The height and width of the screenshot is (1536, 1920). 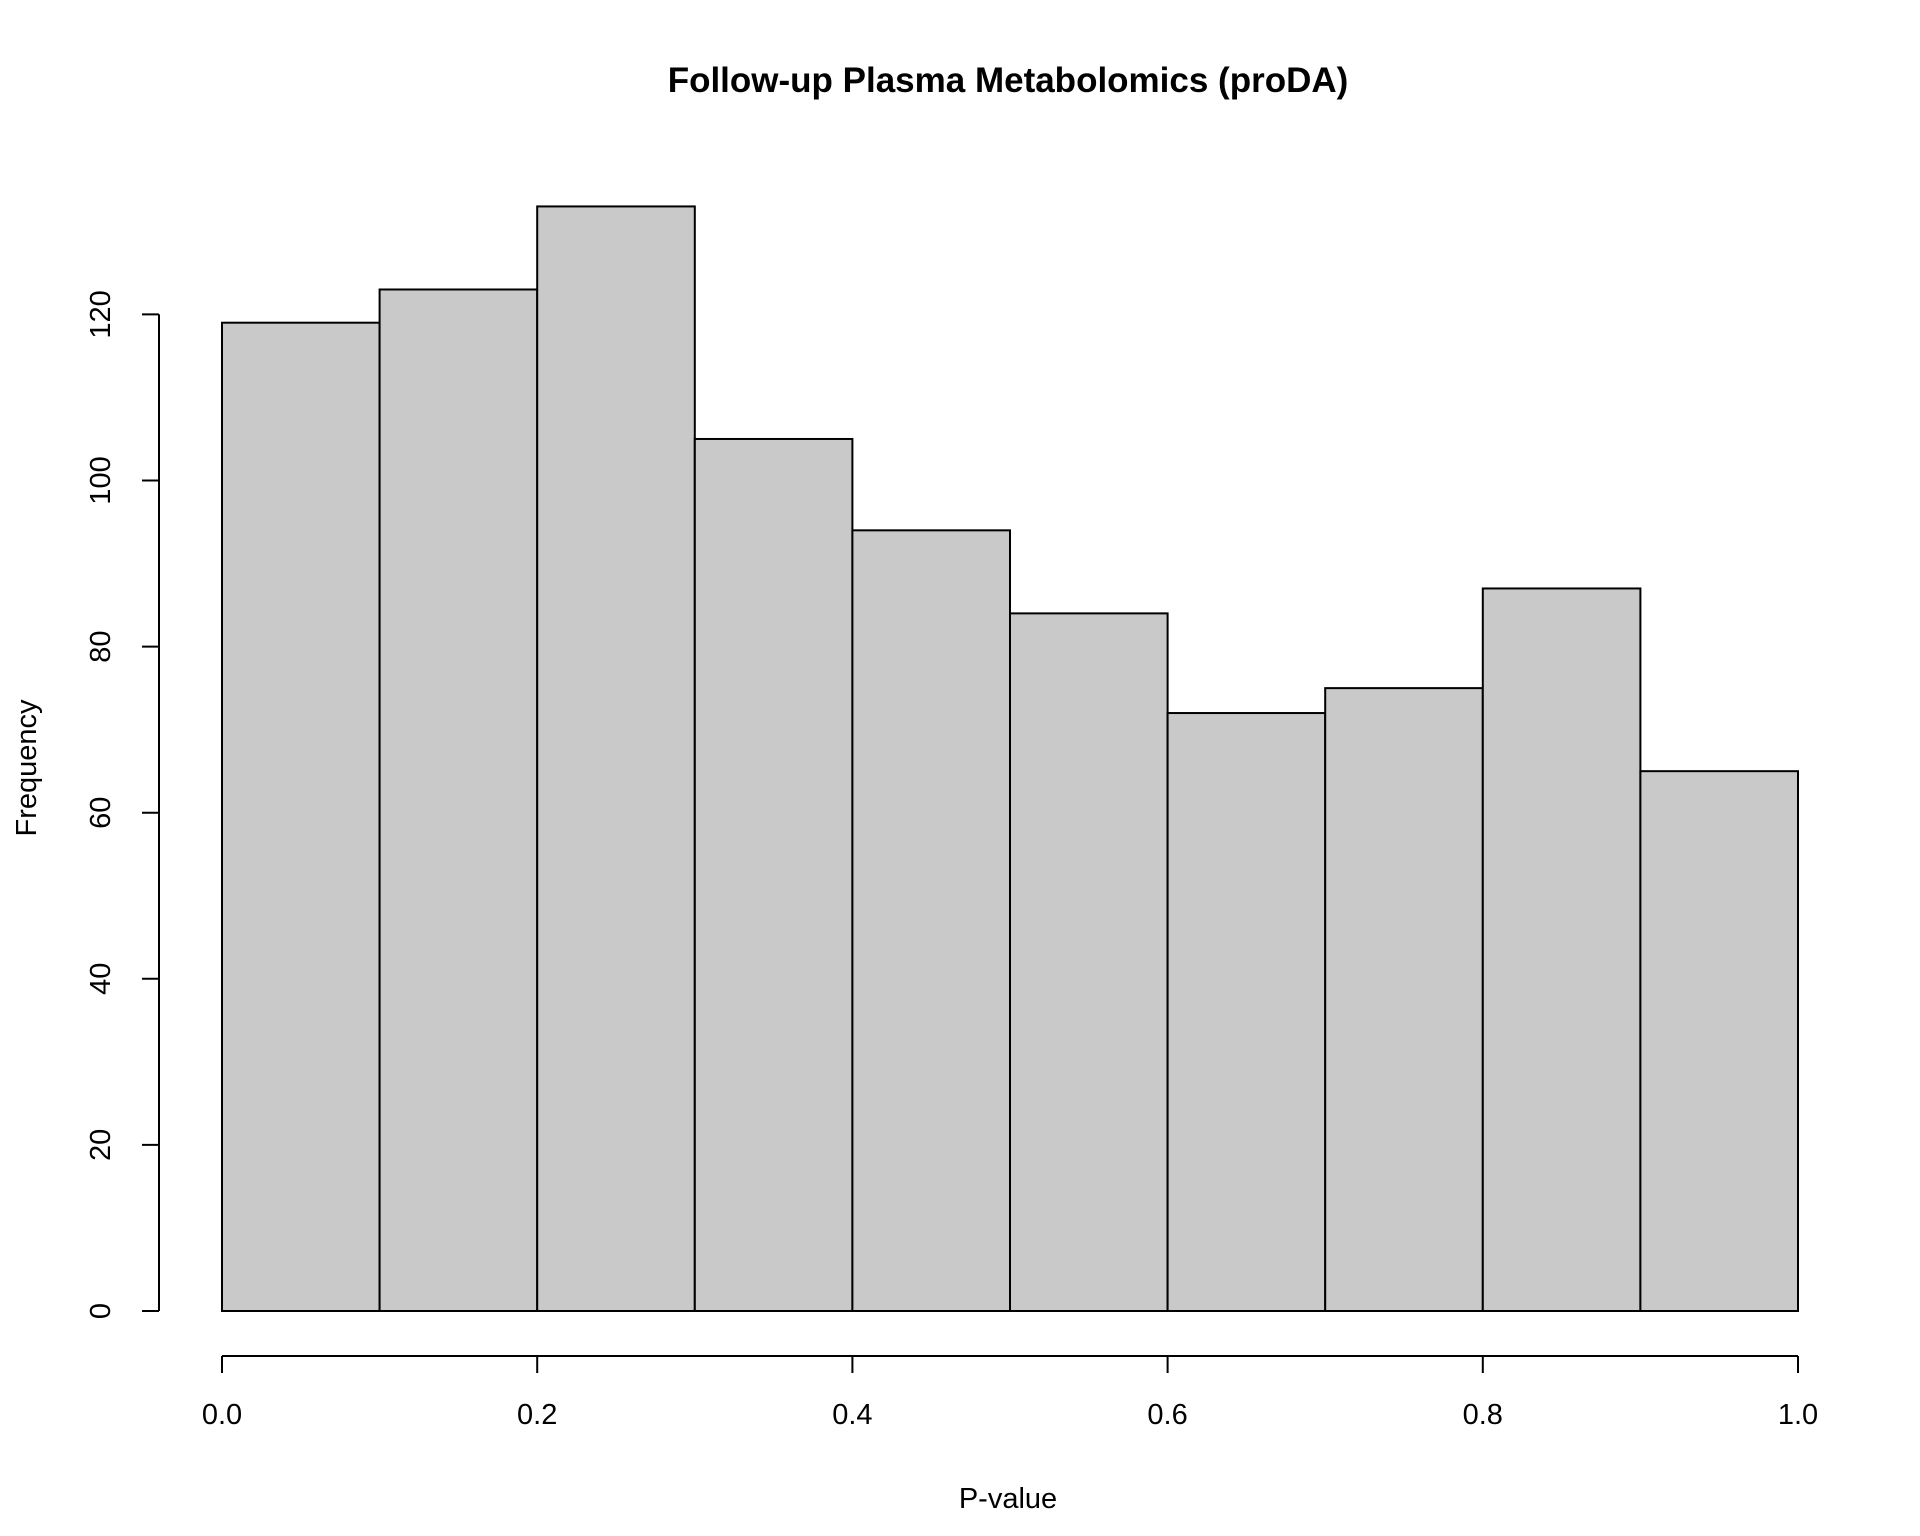 I want to click on y-tick-label: 80, so click(x=101, y=646).